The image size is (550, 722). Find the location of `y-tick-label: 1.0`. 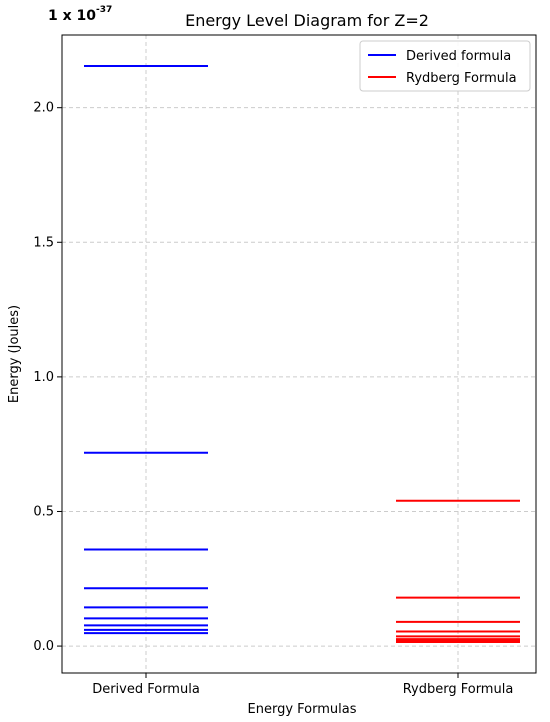

y-tick-label: 1.0 is located at coordinates (43, 377).